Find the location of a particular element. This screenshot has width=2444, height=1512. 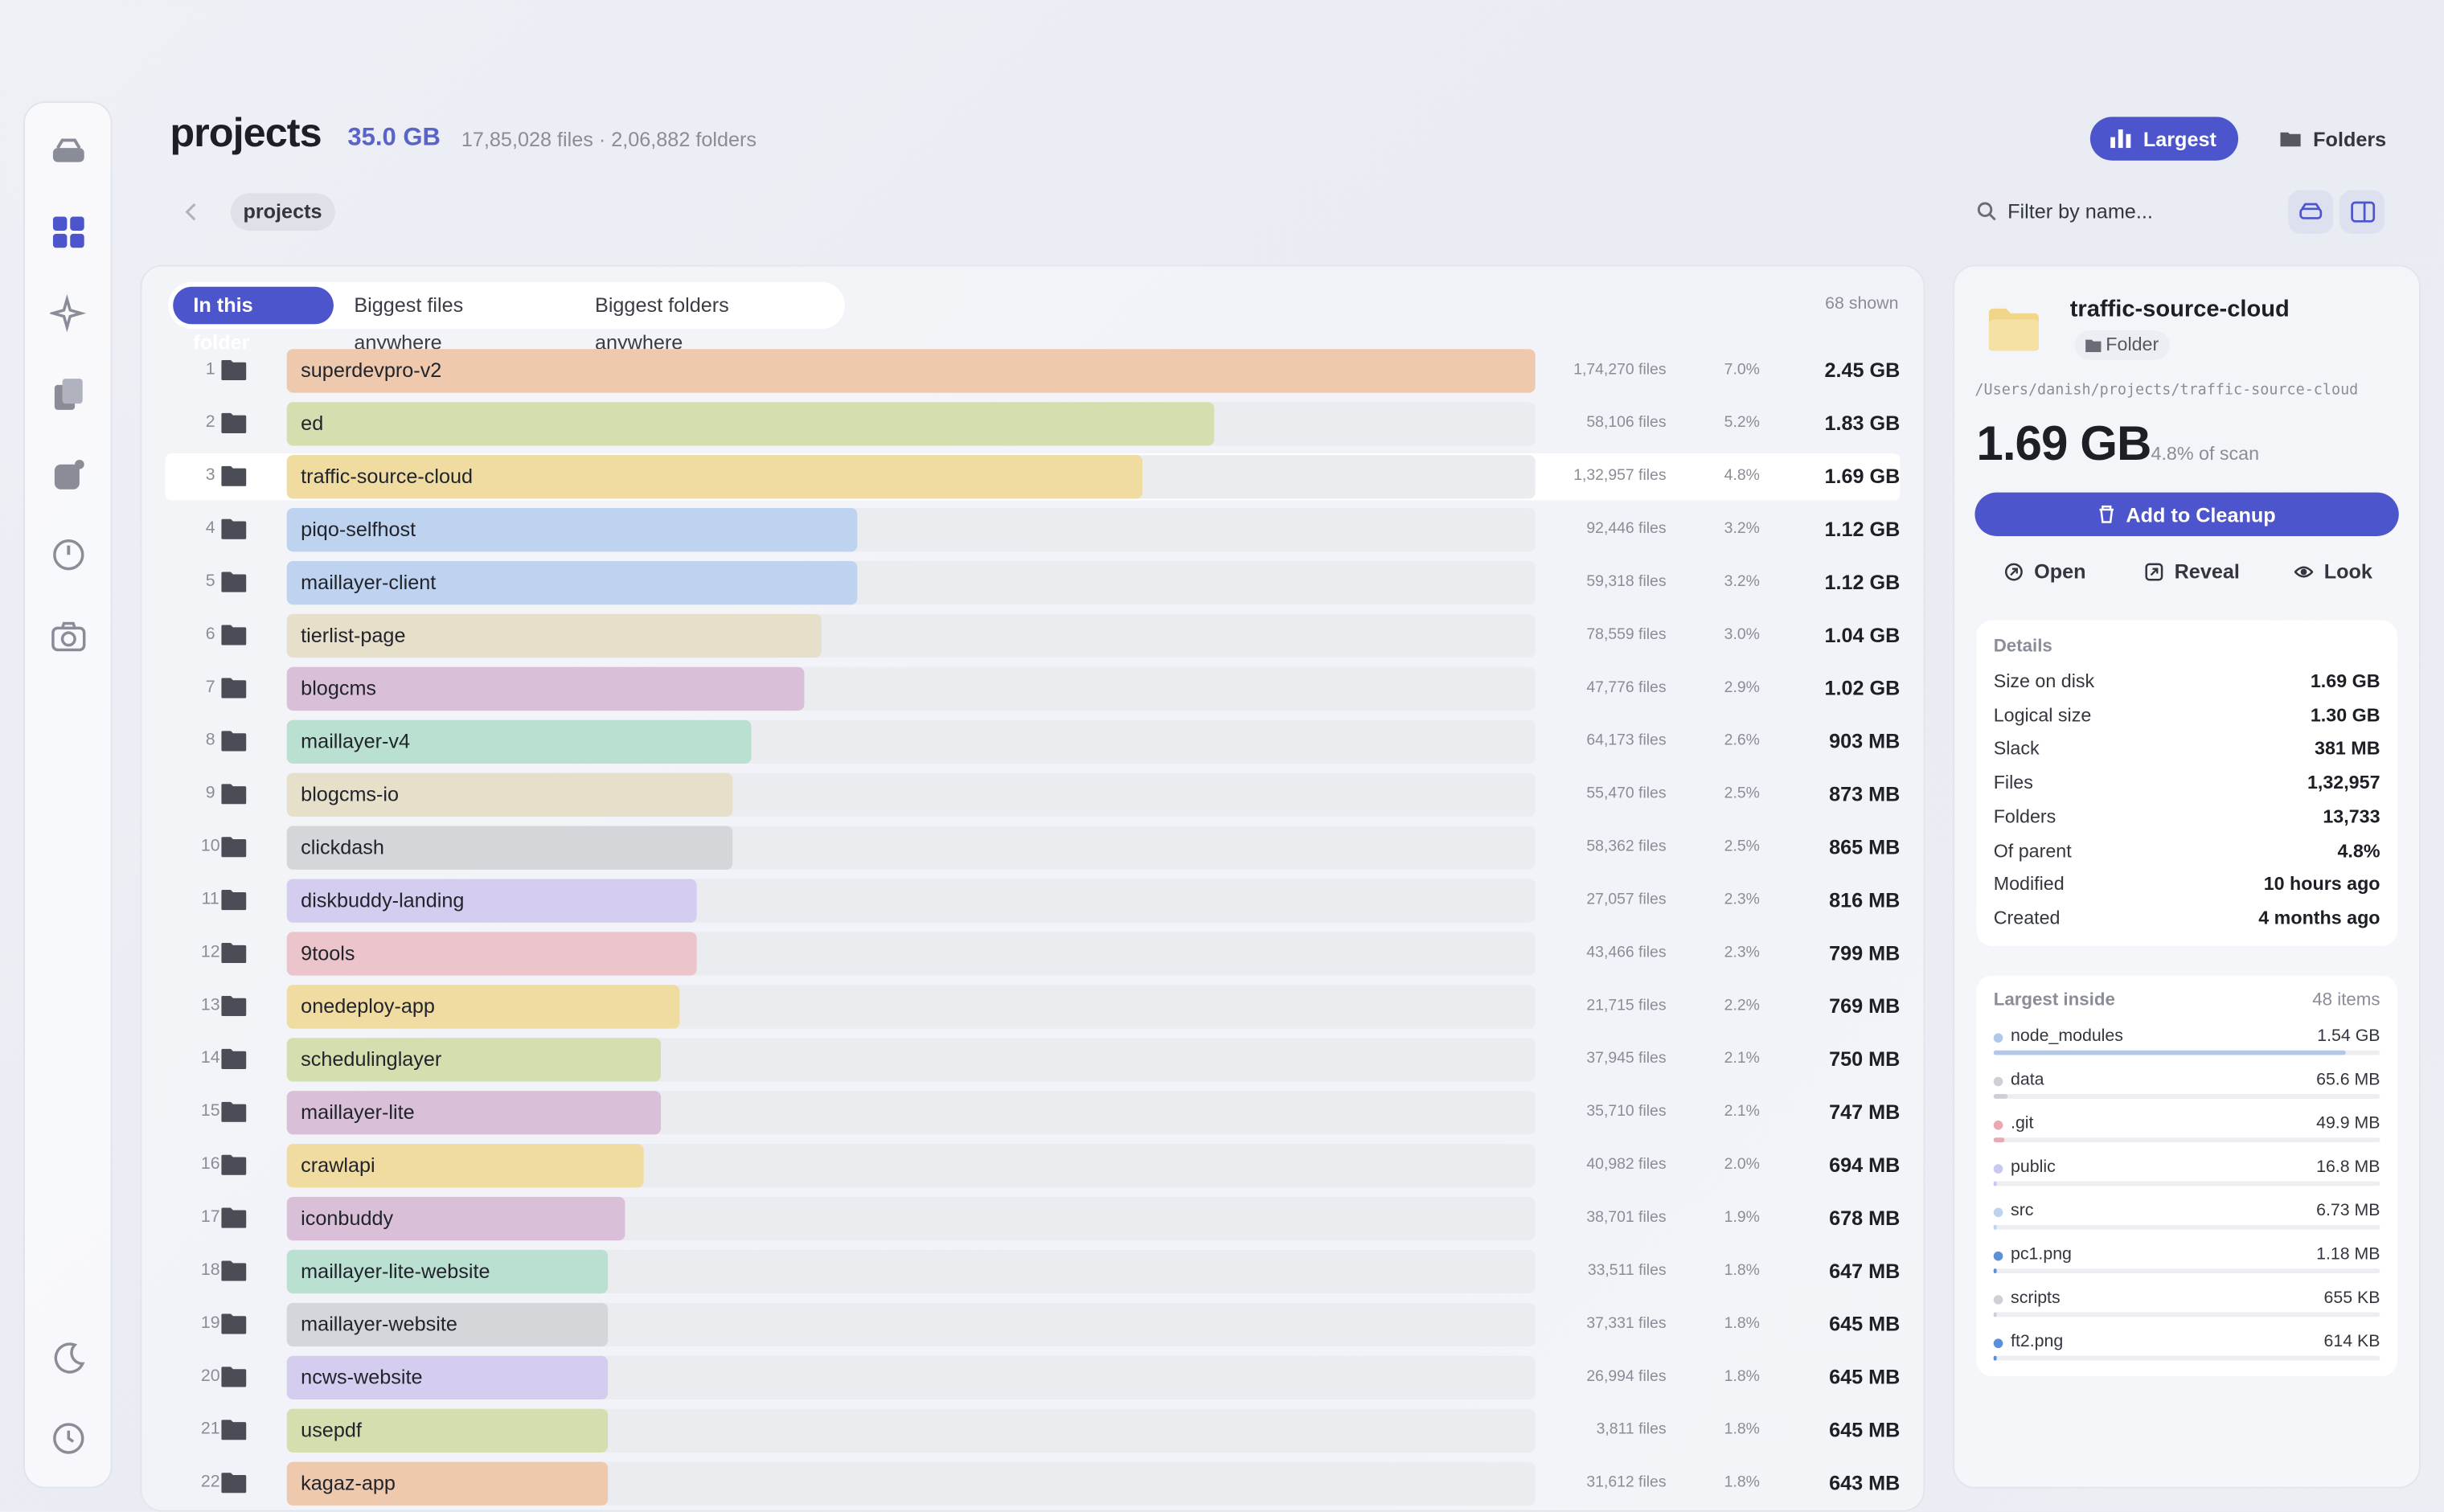

cleanup-button: Add to Cleanup is located at coordinates (2186, 514).